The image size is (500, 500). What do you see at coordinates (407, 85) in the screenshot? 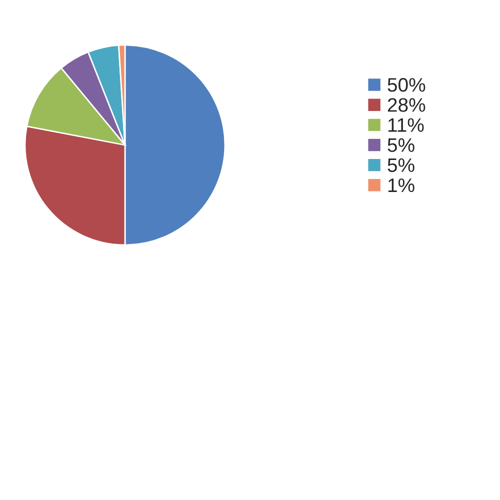
I see `legend-label: 50%` at bounding box center [407, 85].